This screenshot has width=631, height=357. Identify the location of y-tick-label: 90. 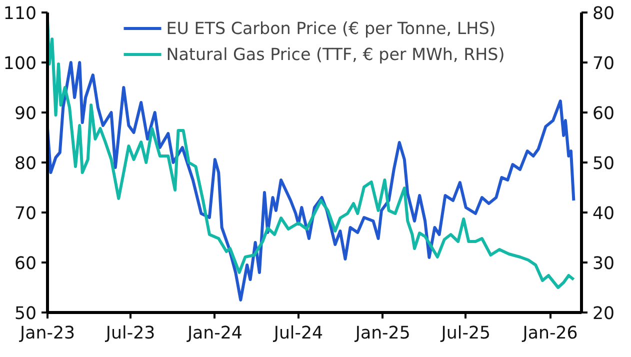
(25, 114).